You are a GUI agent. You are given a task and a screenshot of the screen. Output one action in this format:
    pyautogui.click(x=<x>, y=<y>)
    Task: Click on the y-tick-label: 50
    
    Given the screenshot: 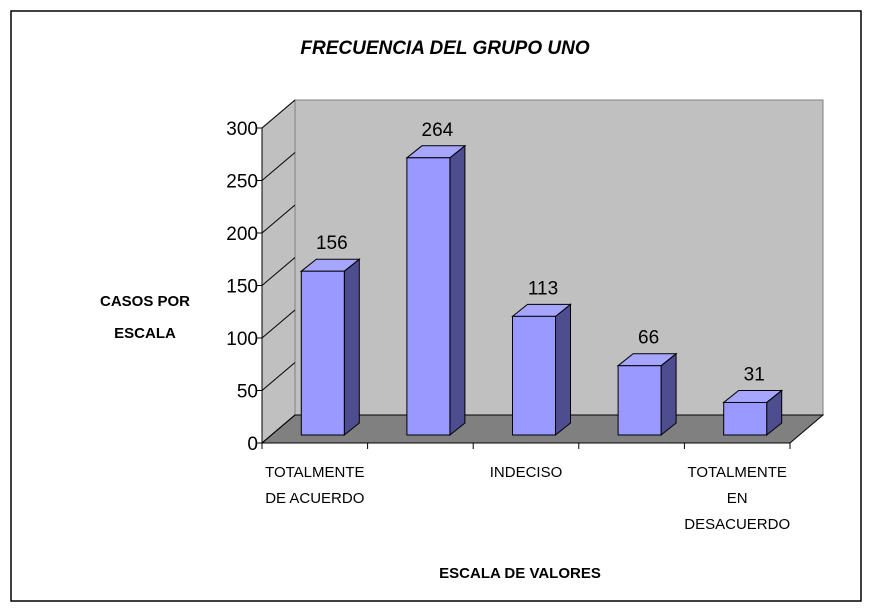 What is the action you would take?
    pyautogui.click(x=247, y=392)
    